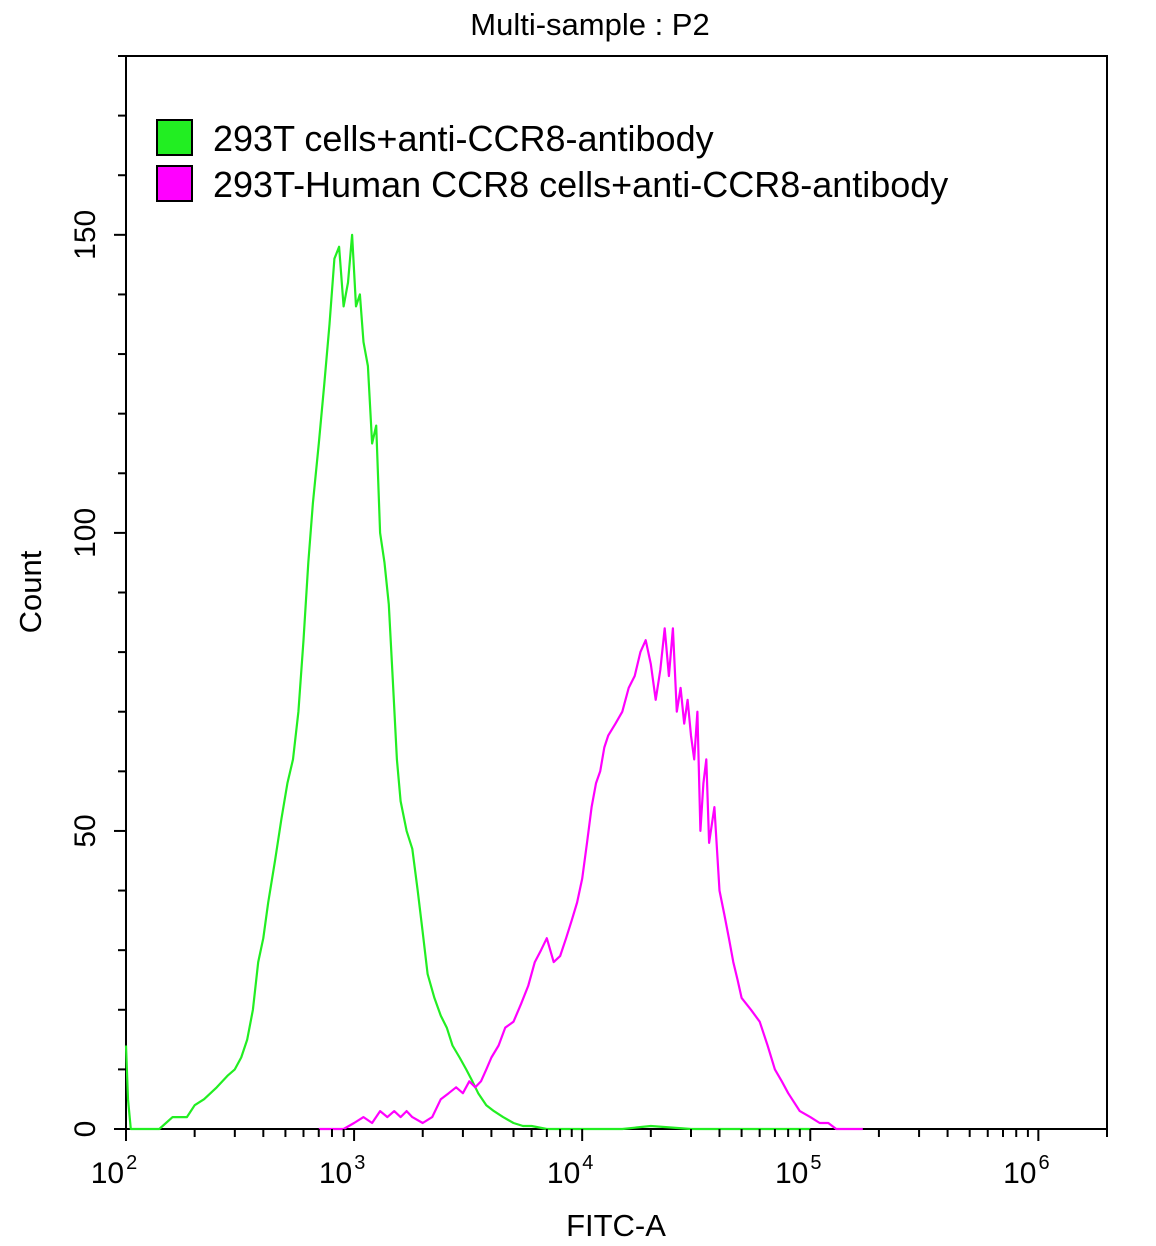  What do you see at coordinates (114, 1171) in the screenshot?
I see `x-tick-label: 10 2` at bounding box center [114, 1171].